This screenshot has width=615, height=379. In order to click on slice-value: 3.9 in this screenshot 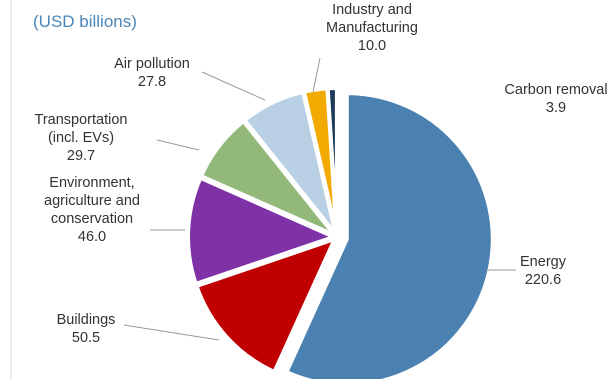, I will do `click(556, 108)`.